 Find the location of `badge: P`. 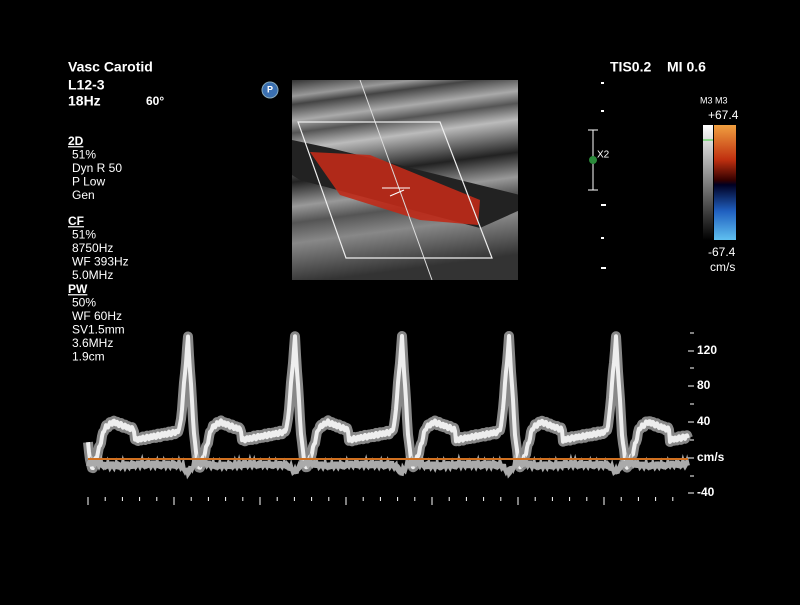

badge: P is located at coordinates (270, 89).